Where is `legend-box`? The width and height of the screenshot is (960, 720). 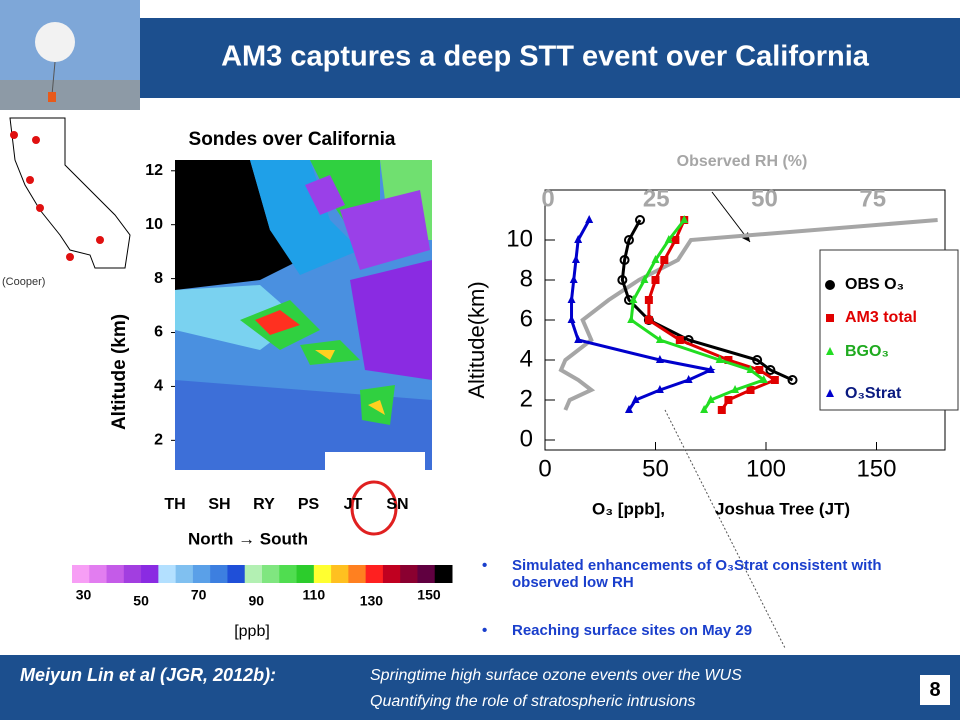
legend-box is located at coordinates (889, 330).